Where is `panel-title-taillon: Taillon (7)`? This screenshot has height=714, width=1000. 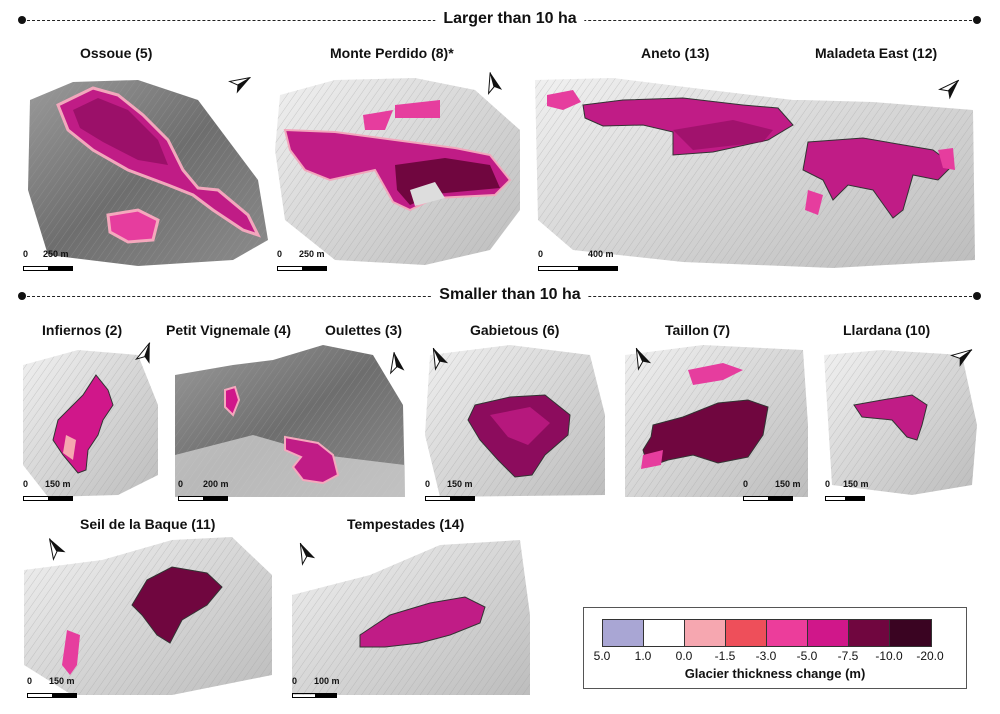 panel-title-taillon: Taillon (7) is located at coordinates (698, 330).